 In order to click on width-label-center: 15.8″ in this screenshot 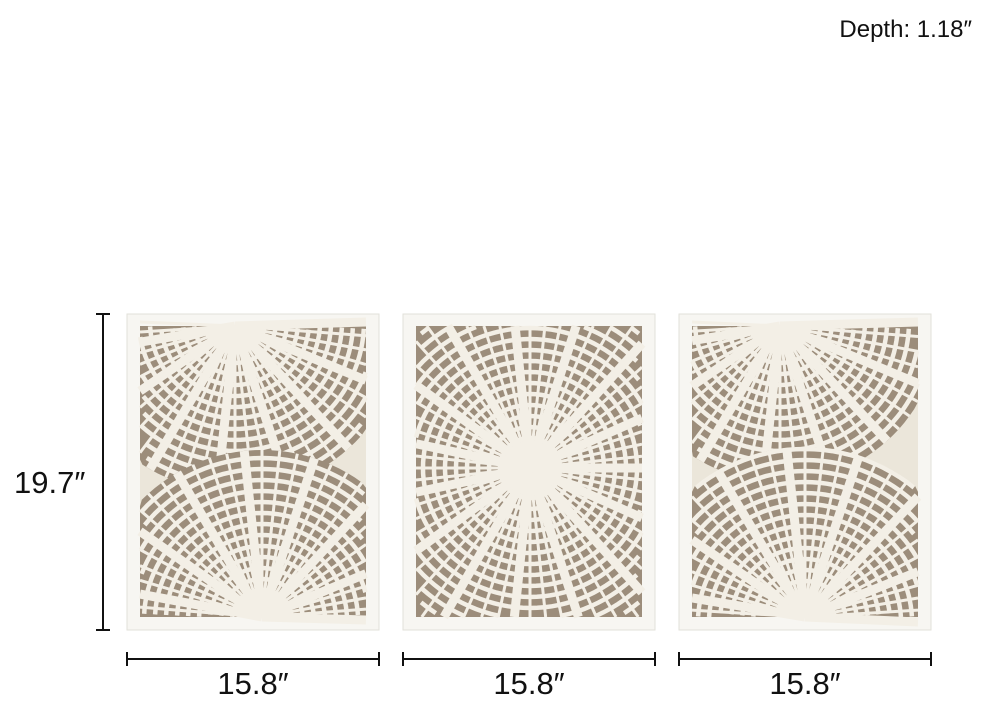, I will do `click(529, 683)`.